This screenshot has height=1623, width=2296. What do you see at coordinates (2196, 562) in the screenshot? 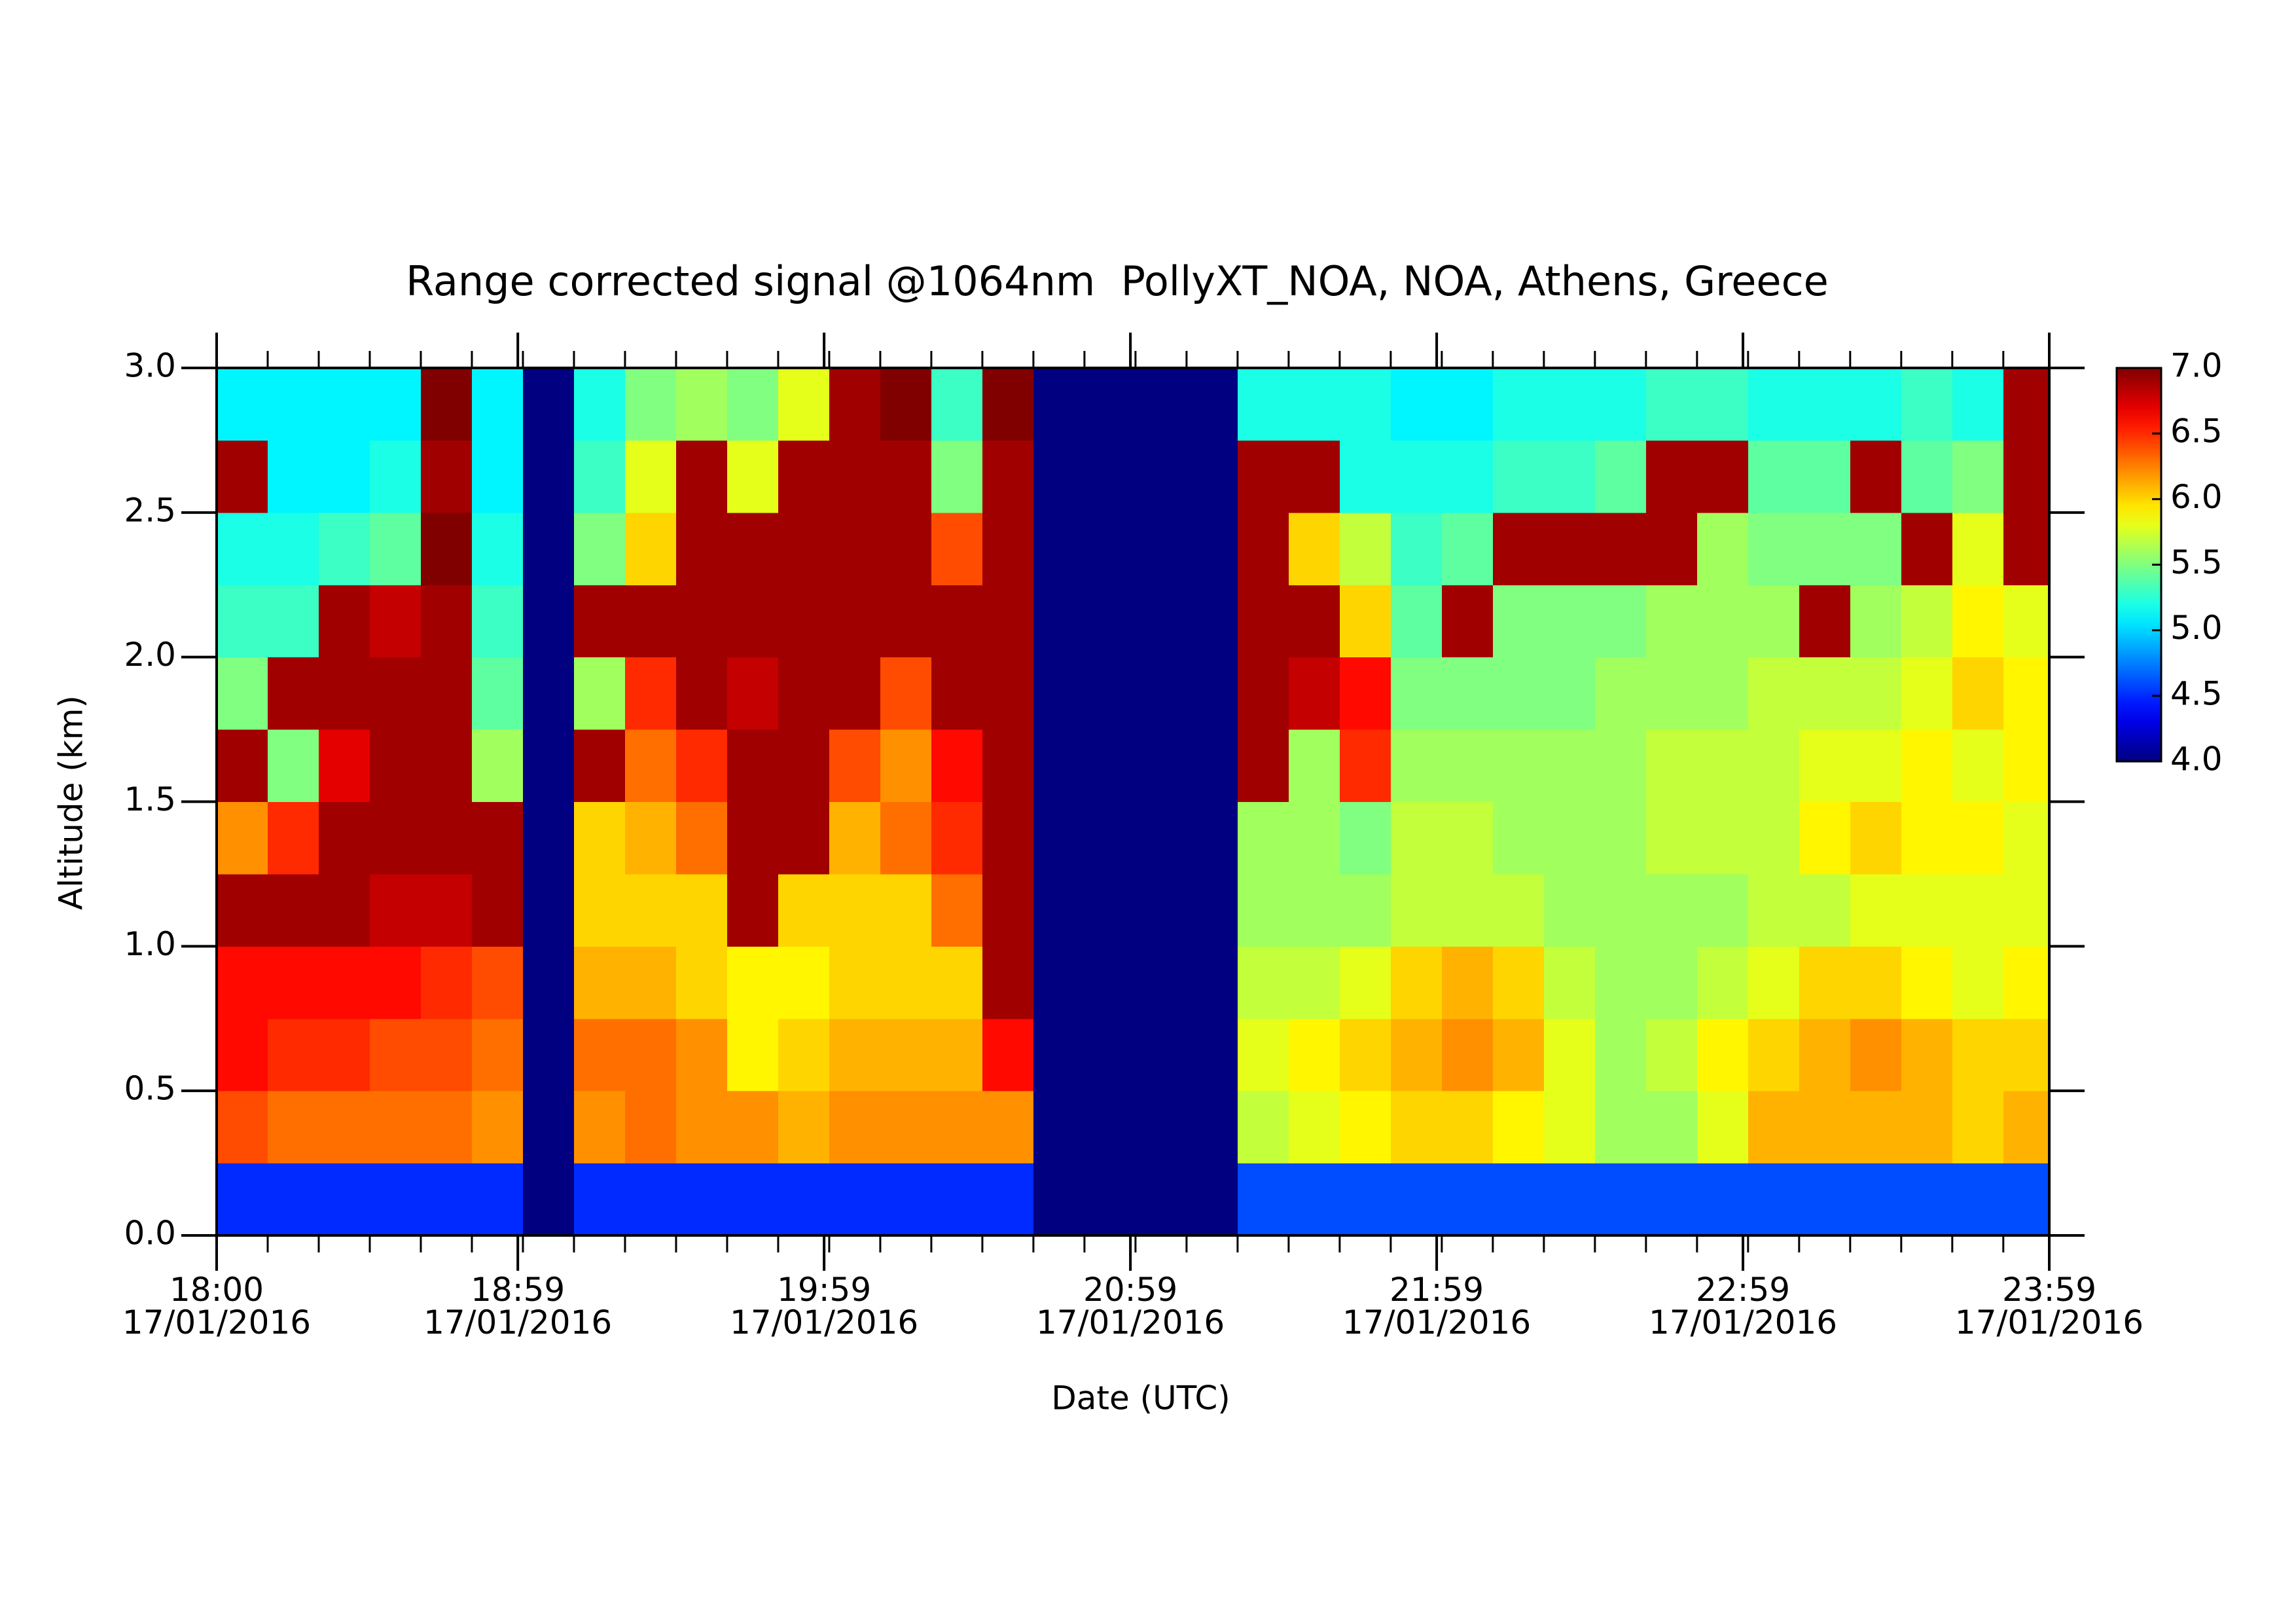
I see `colorbar-tick-label: 5.5` at bounding box center [2196, 562].